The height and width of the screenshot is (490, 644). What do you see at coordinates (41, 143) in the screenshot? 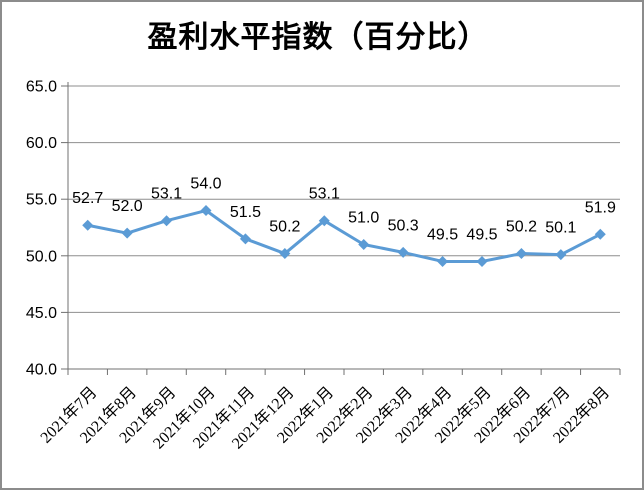
I see `y-tick-label: 60.0` at bounding box center [41, 143].